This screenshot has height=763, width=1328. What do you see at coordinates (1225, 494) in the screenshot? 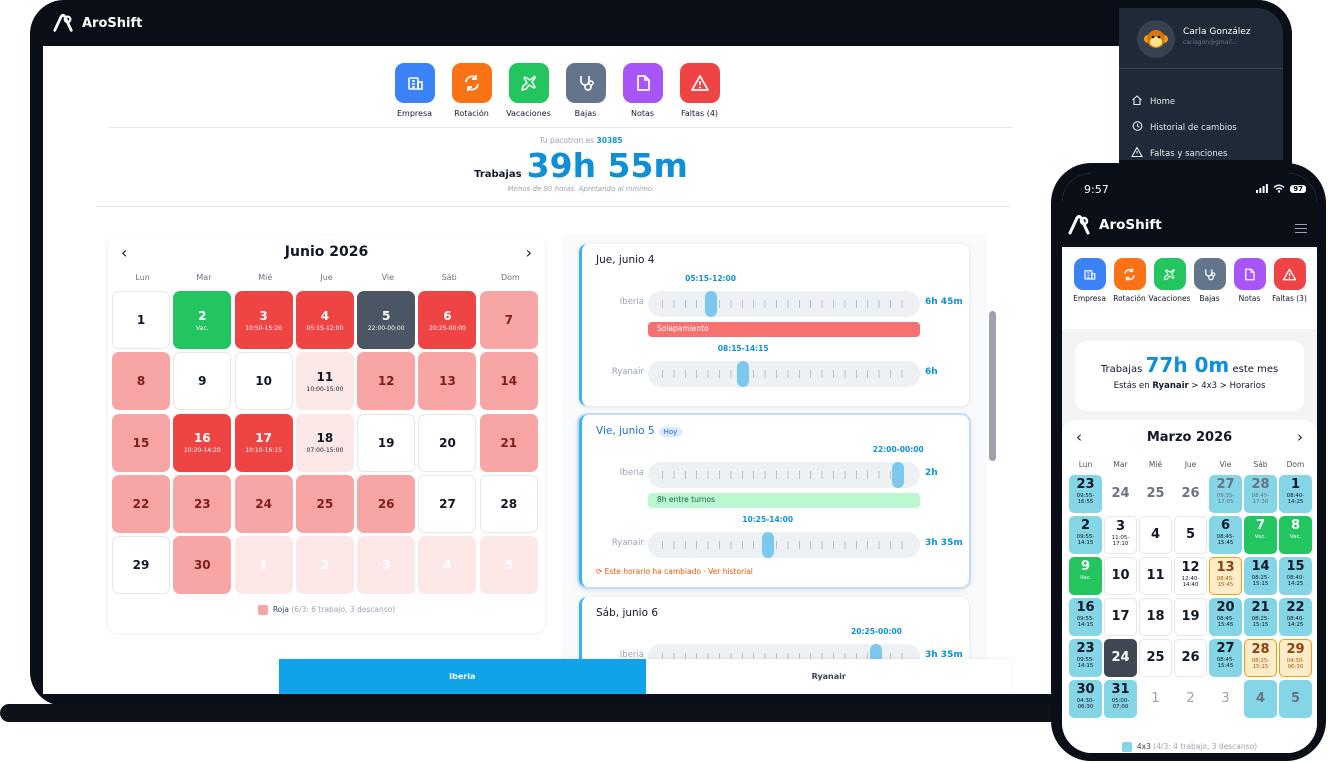
I see `calendar-day: 27 09:35- 17:05` at bounding box center [1225, 494].